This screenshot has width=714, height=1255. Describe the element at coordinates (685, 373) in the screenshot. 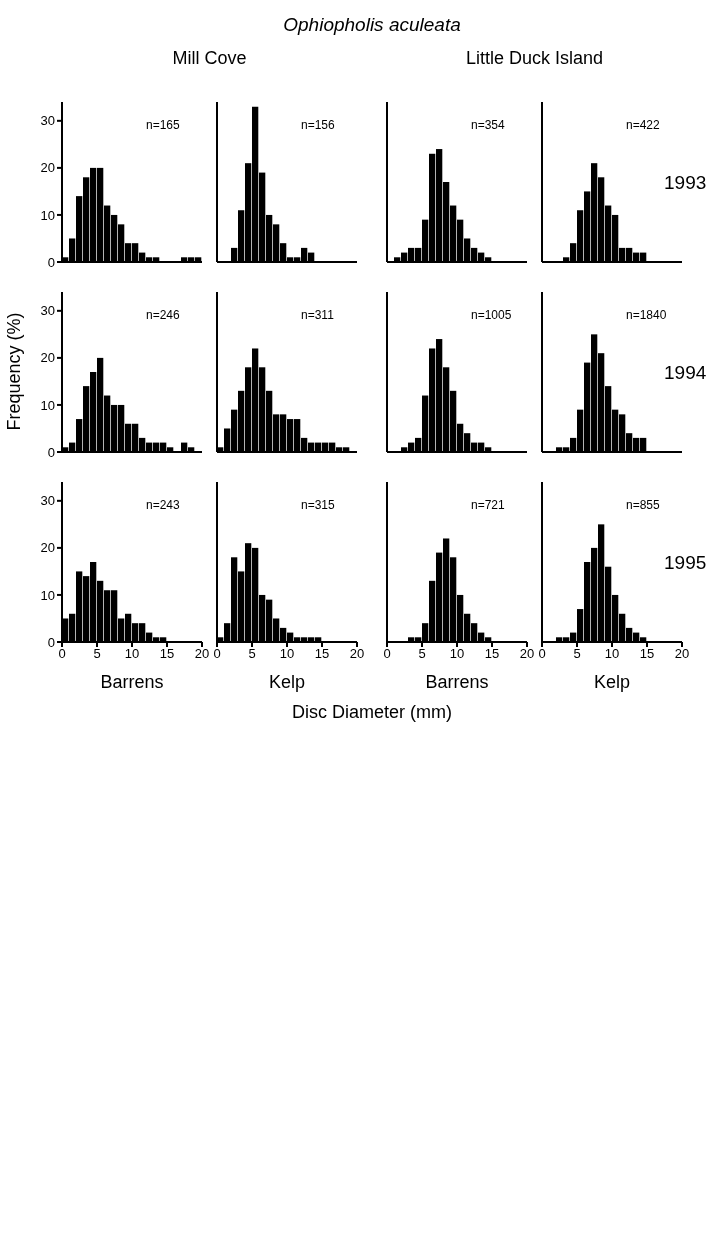

I see `annotation: 1994` at that location.